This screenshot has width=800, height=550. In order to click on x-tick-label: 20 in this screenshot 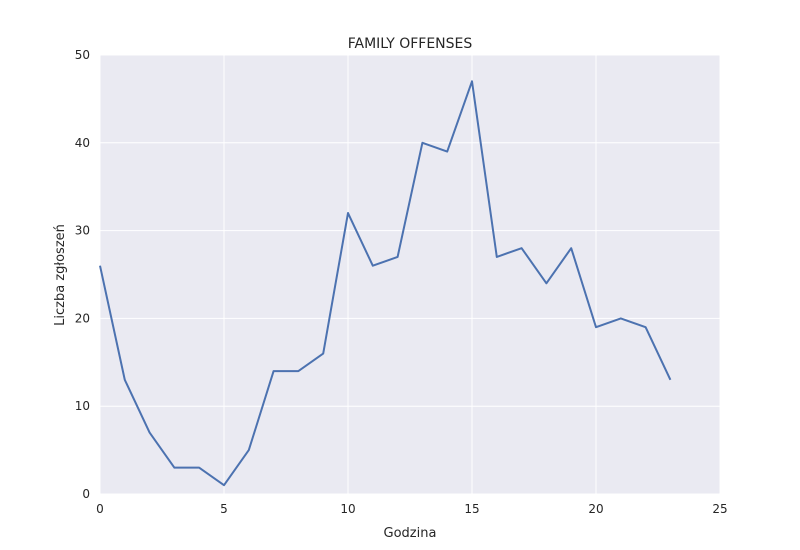, I will do `click(595, 509)`.